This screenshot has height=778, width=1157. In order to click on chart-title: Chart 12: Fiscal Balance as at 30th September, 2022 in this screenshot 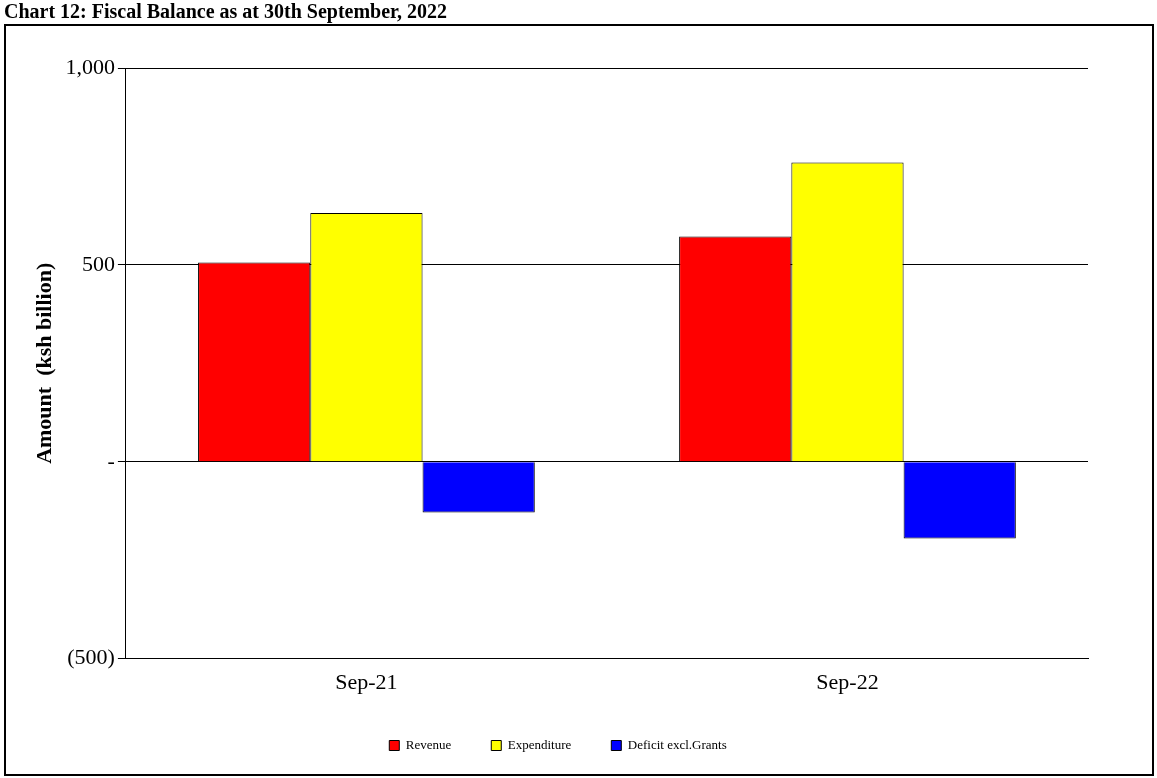, I will do `click(226, 11)`.